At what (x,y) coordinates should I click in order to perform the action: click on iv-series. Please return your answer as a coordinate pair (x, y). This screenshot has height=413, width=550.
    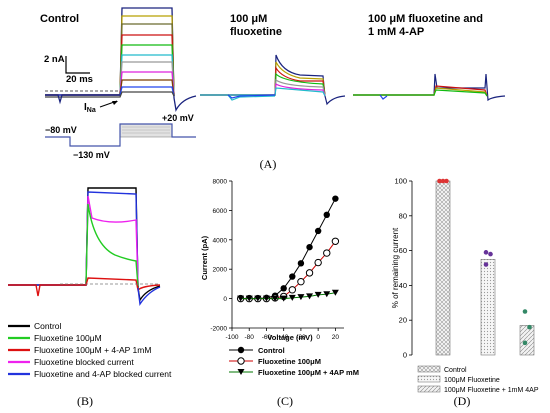
    Looking at the image, I should click on (288, 249).